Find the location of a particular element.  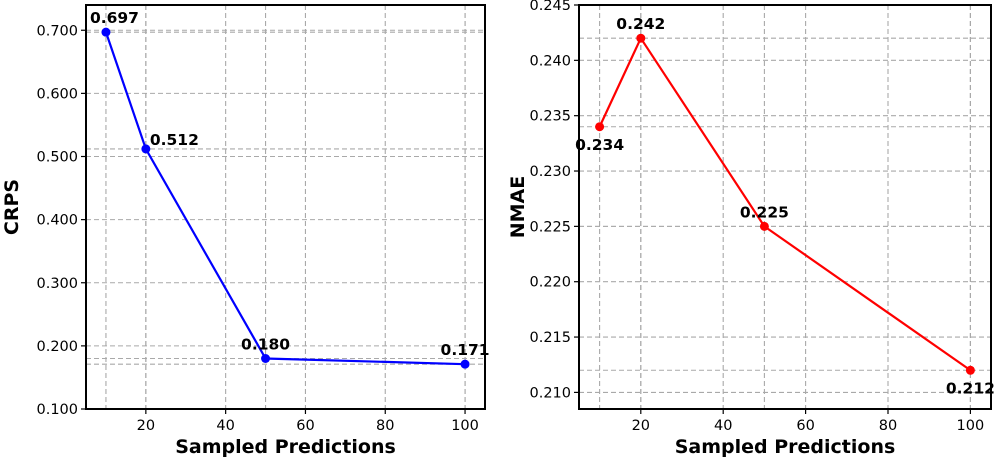

data-label: 0.212 is located at coordinates (970, 388).